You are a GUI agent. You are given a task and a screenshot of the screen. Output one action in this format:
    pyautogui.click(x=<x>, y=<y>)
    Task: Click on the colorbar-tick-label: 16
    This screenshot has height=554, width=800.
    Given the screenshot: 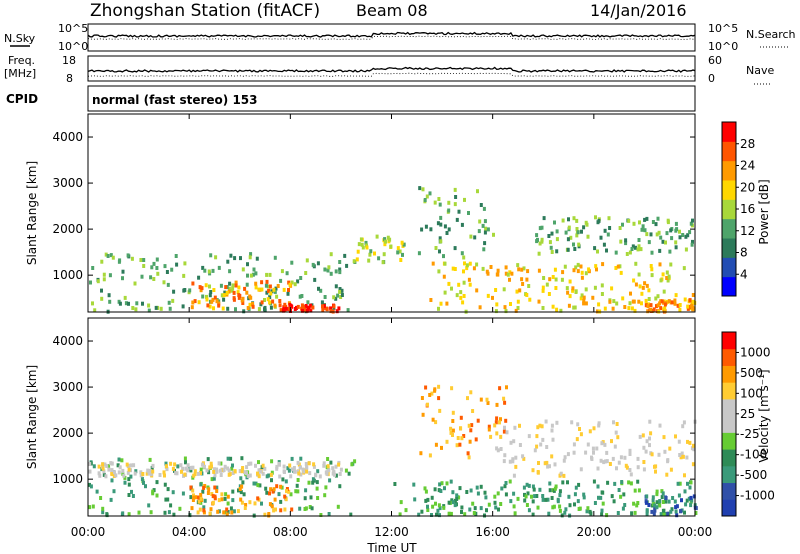 What is the action you would take?
    pyautogui.click(x=747, y=209)
    